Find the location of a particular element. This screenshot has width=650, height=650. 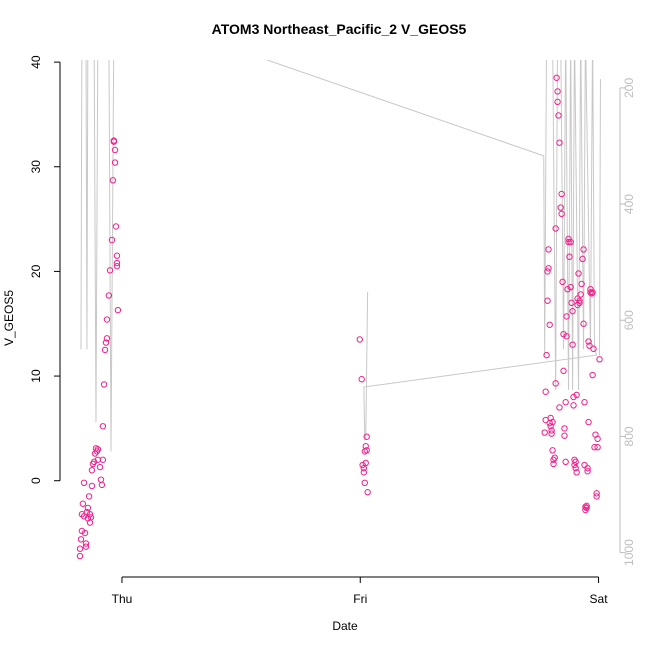

y2-tick-label: 400 is located at coordinates (629, 204).